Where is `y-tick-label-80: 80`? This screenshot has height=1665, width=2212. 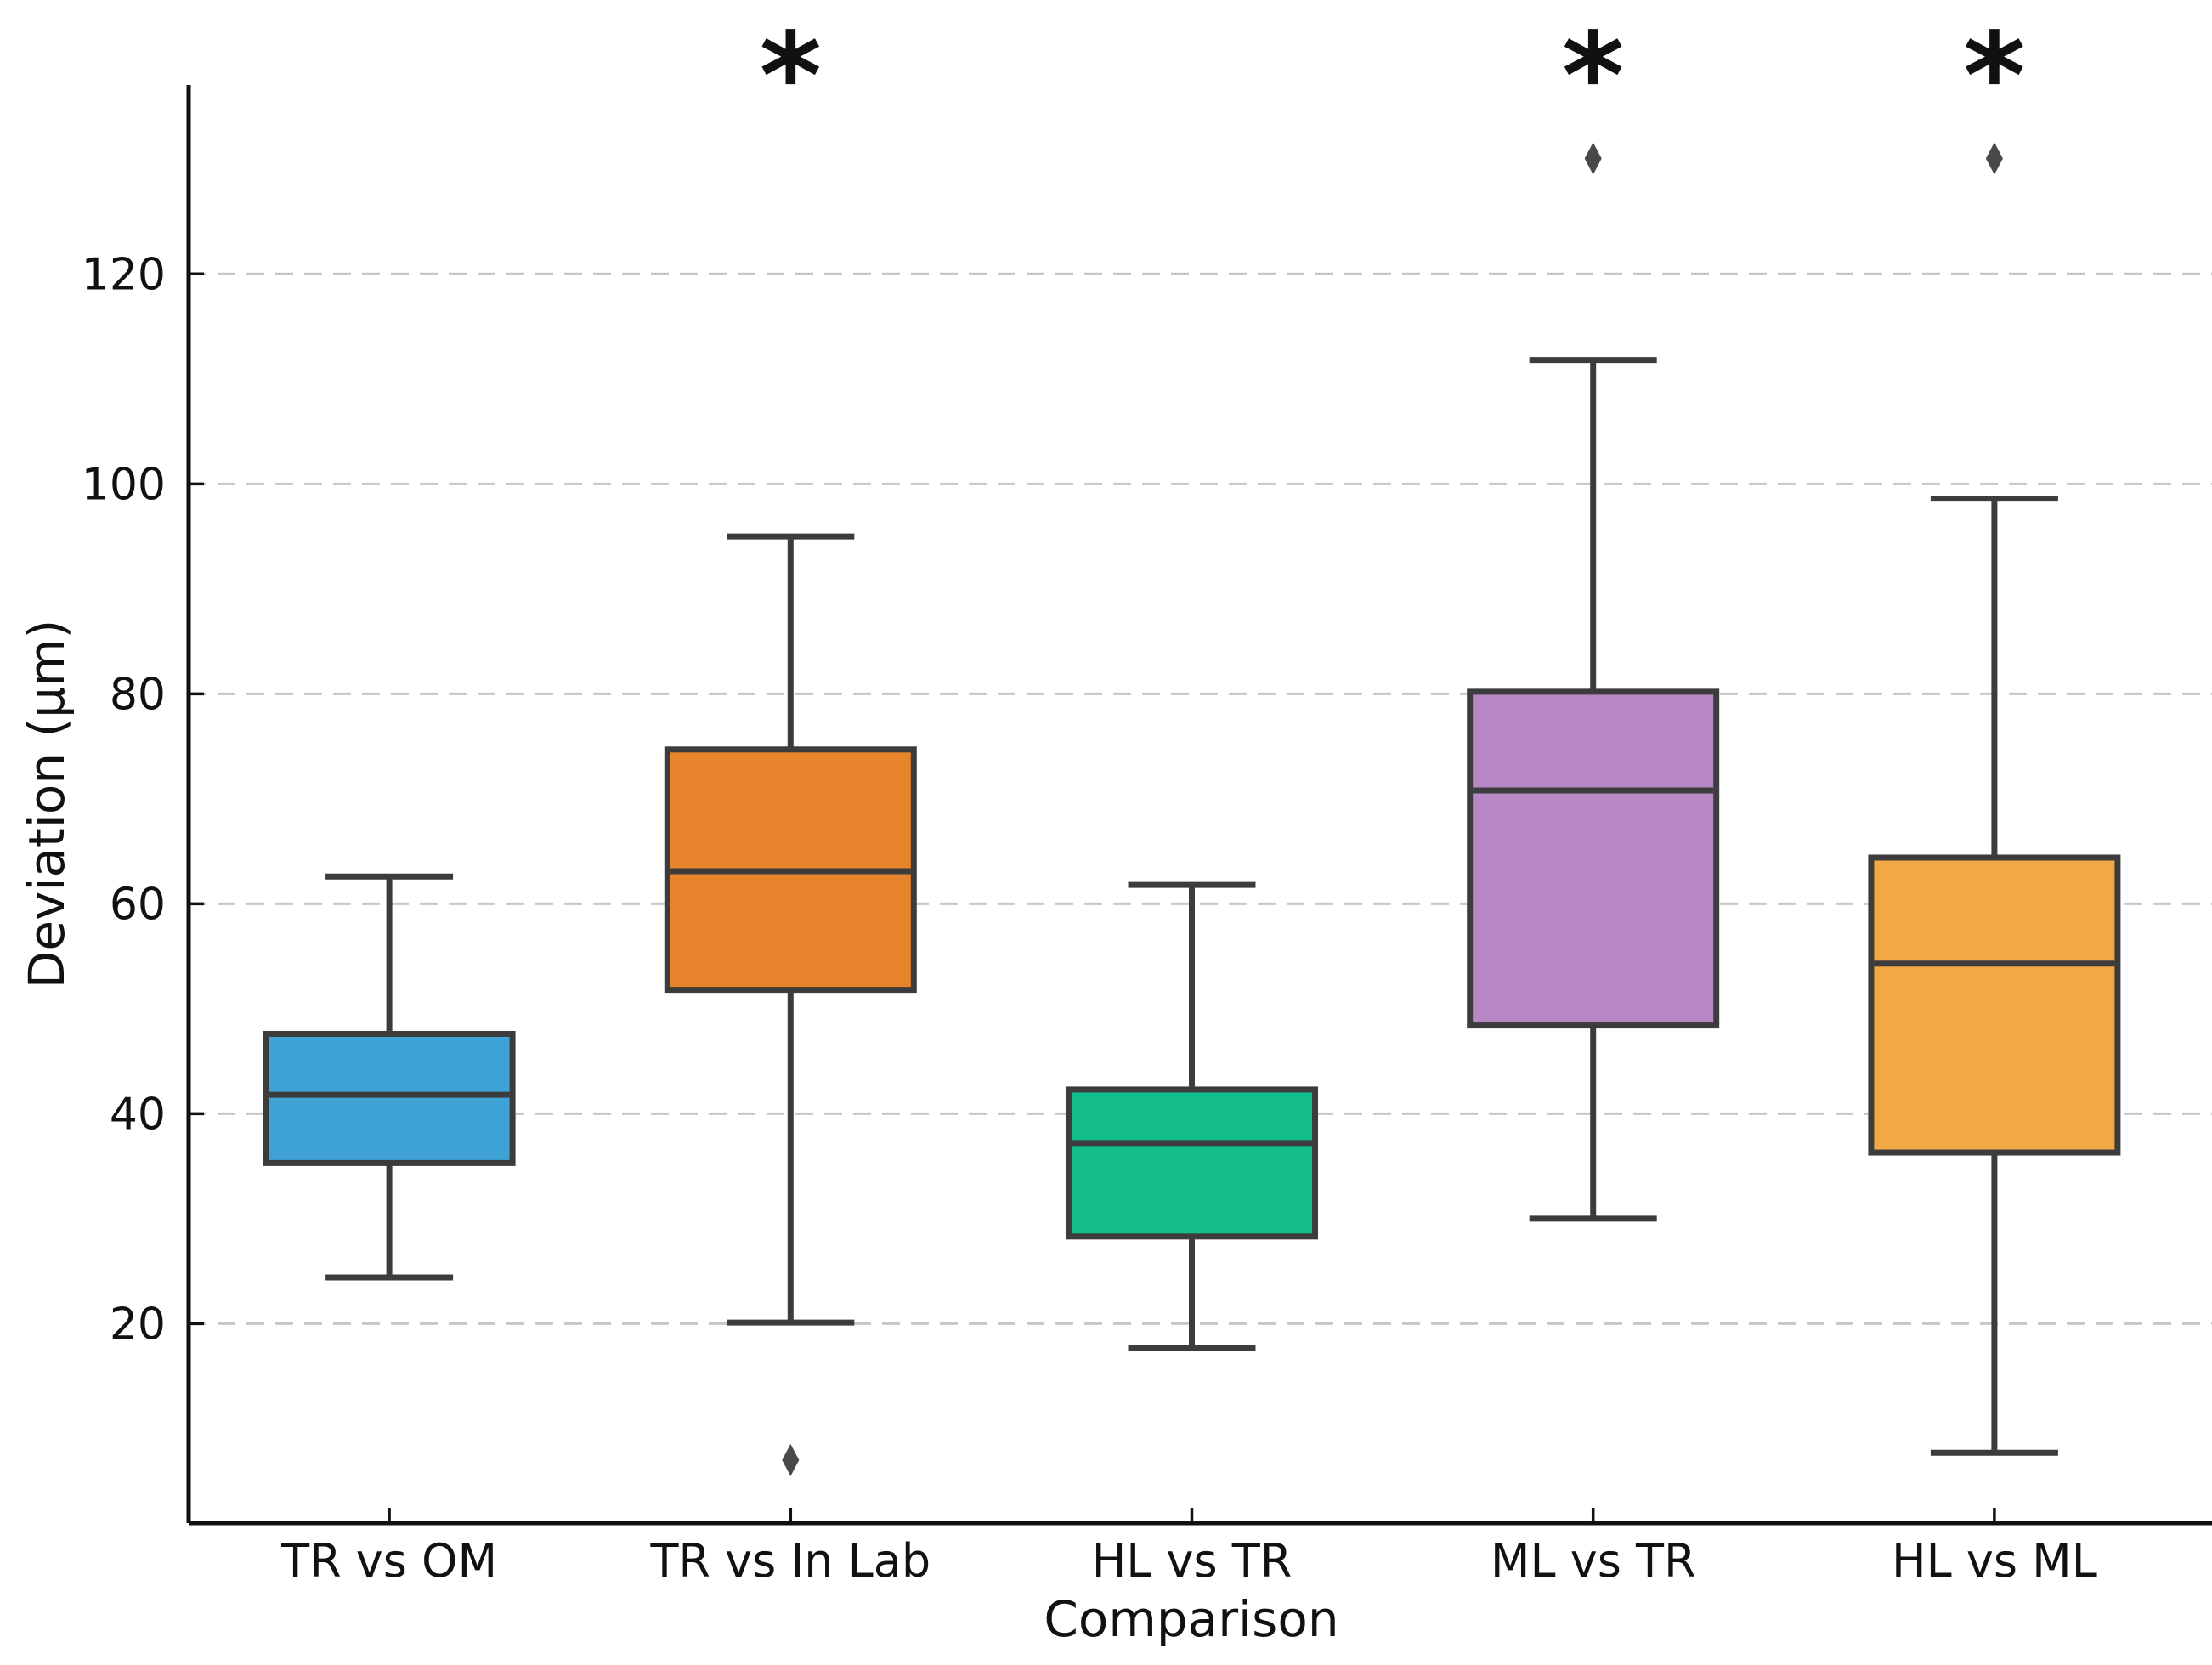 y-tick-label-80: 80 is located at coordinates (138, 694).